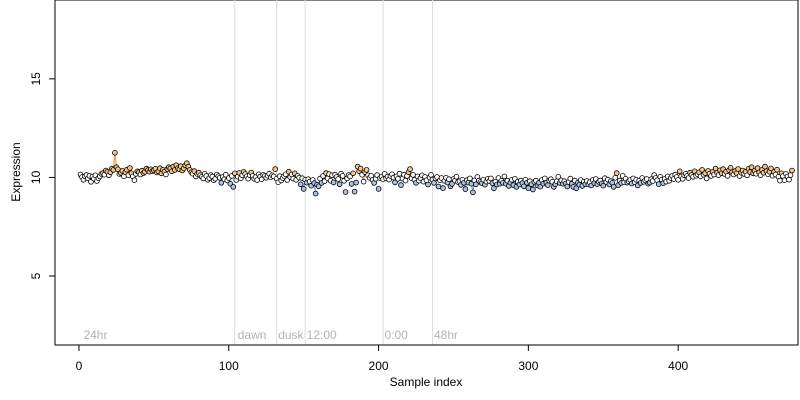 This screenshot has width=800, height=400. Describe the element at coordinates (446, 335) in the screenshot. I see `phase-label: 48hr` at that location.